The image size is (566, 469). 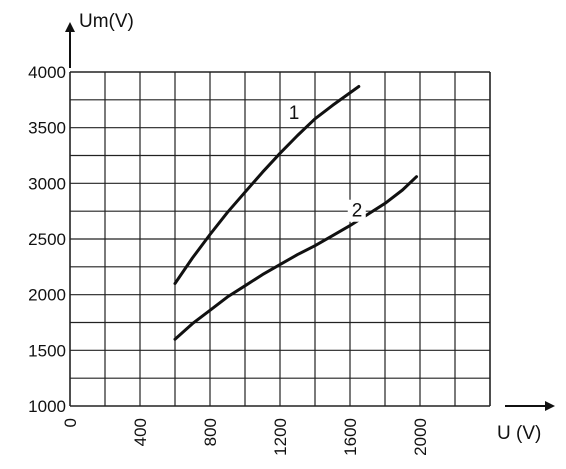 What do you see at coordinates (47, 183) in the screenshot?
I see `y-tick-label: 3000` at bounding box center [47, 183].